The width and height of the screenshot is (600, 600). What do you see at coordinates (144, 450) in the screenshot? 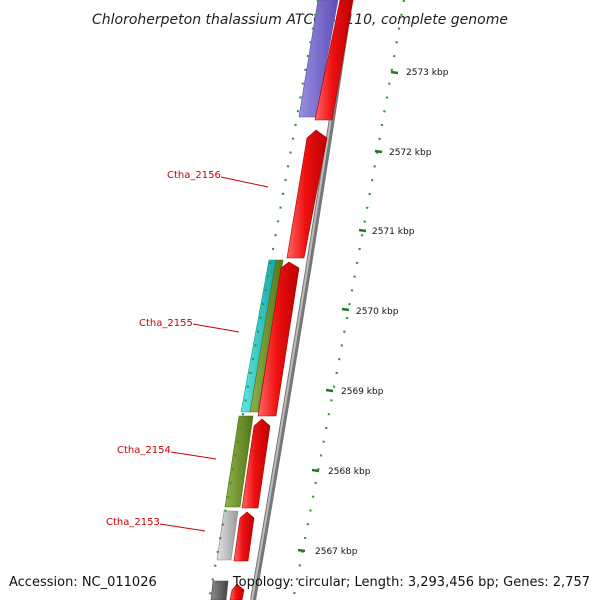
I see `gene-label-ctha-2154: Ctha_2154` at bounding box center [144, 450].